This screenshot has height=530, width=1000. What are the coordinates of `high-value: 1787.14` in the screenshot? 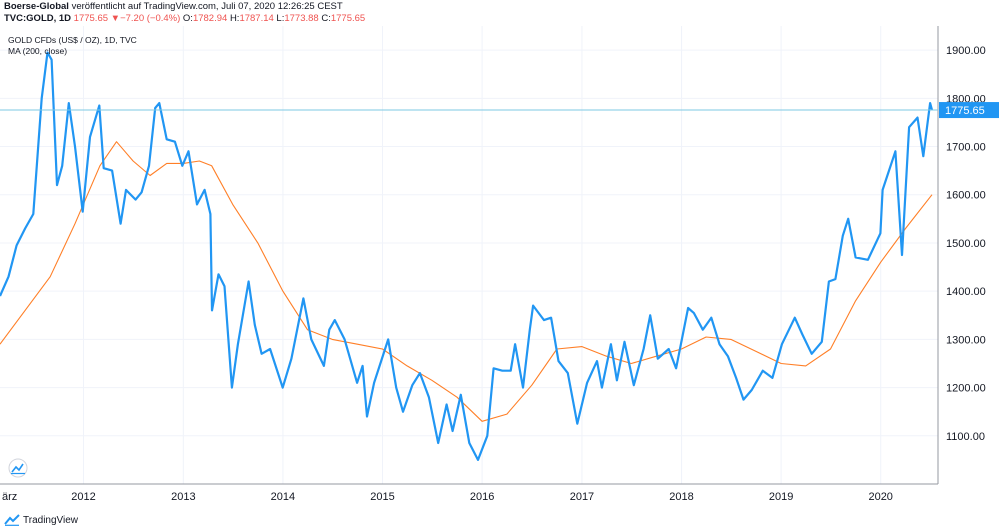 It's located at (256, 18).